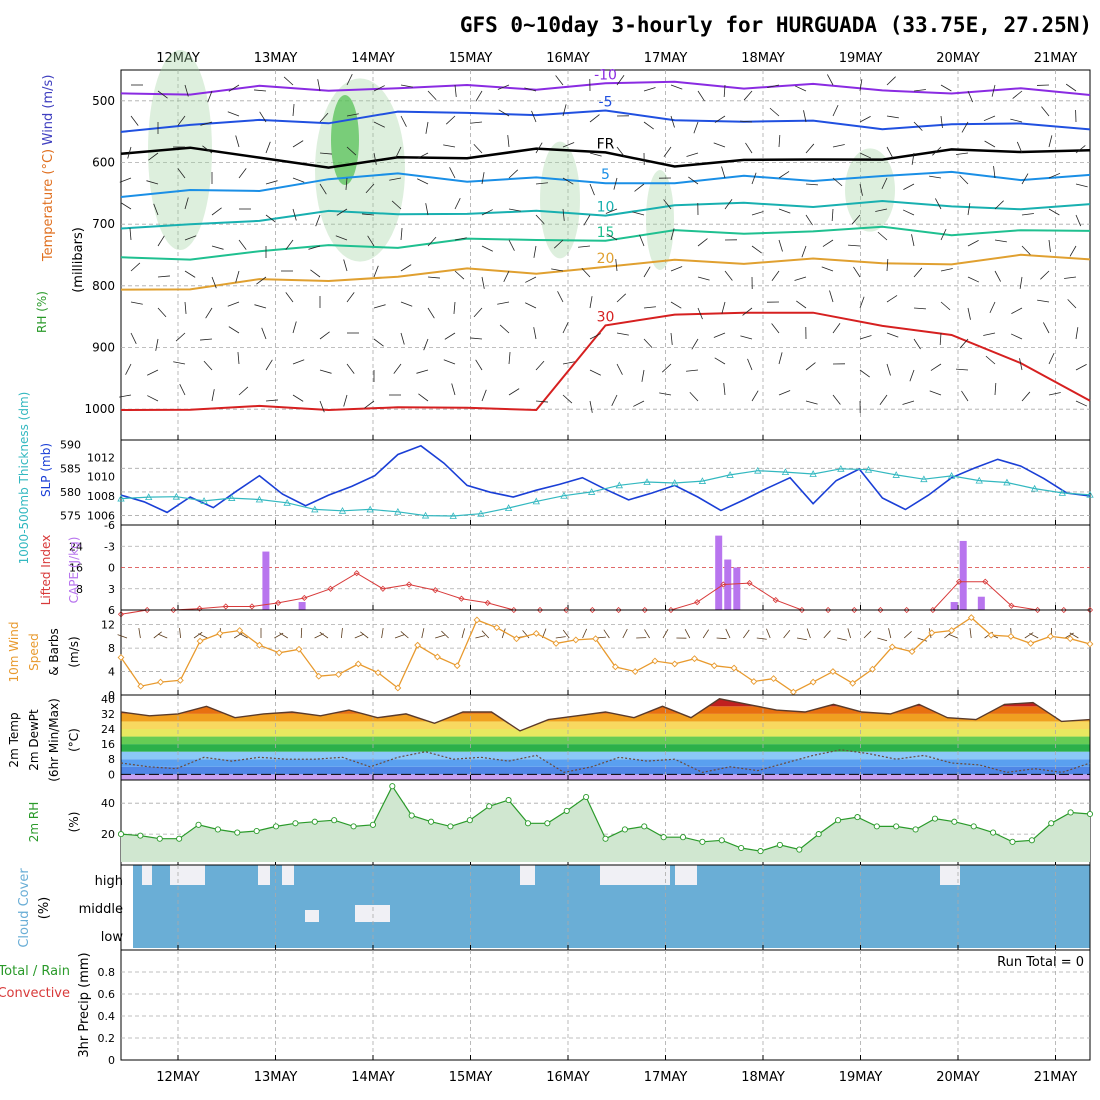  Describe the element at coordinates (101, 909) in the screenshot. I see `cloud-row-label: middle` at that location.